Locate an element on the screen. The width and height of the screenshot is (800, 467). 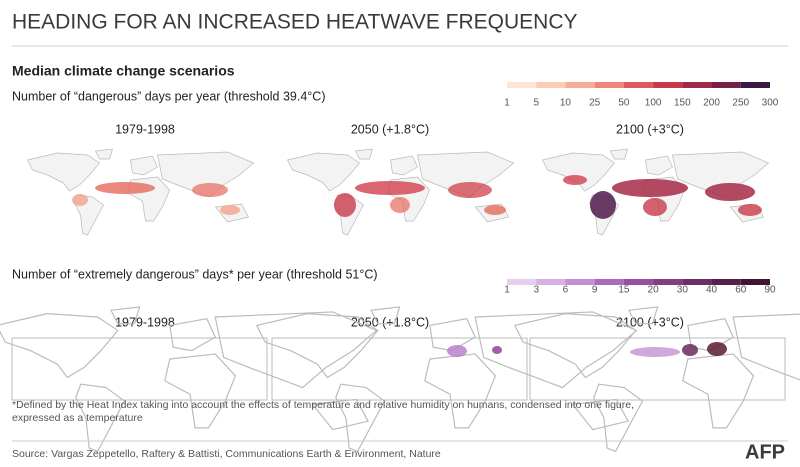
legend-label: 9 is located at coordinates (595, 290).